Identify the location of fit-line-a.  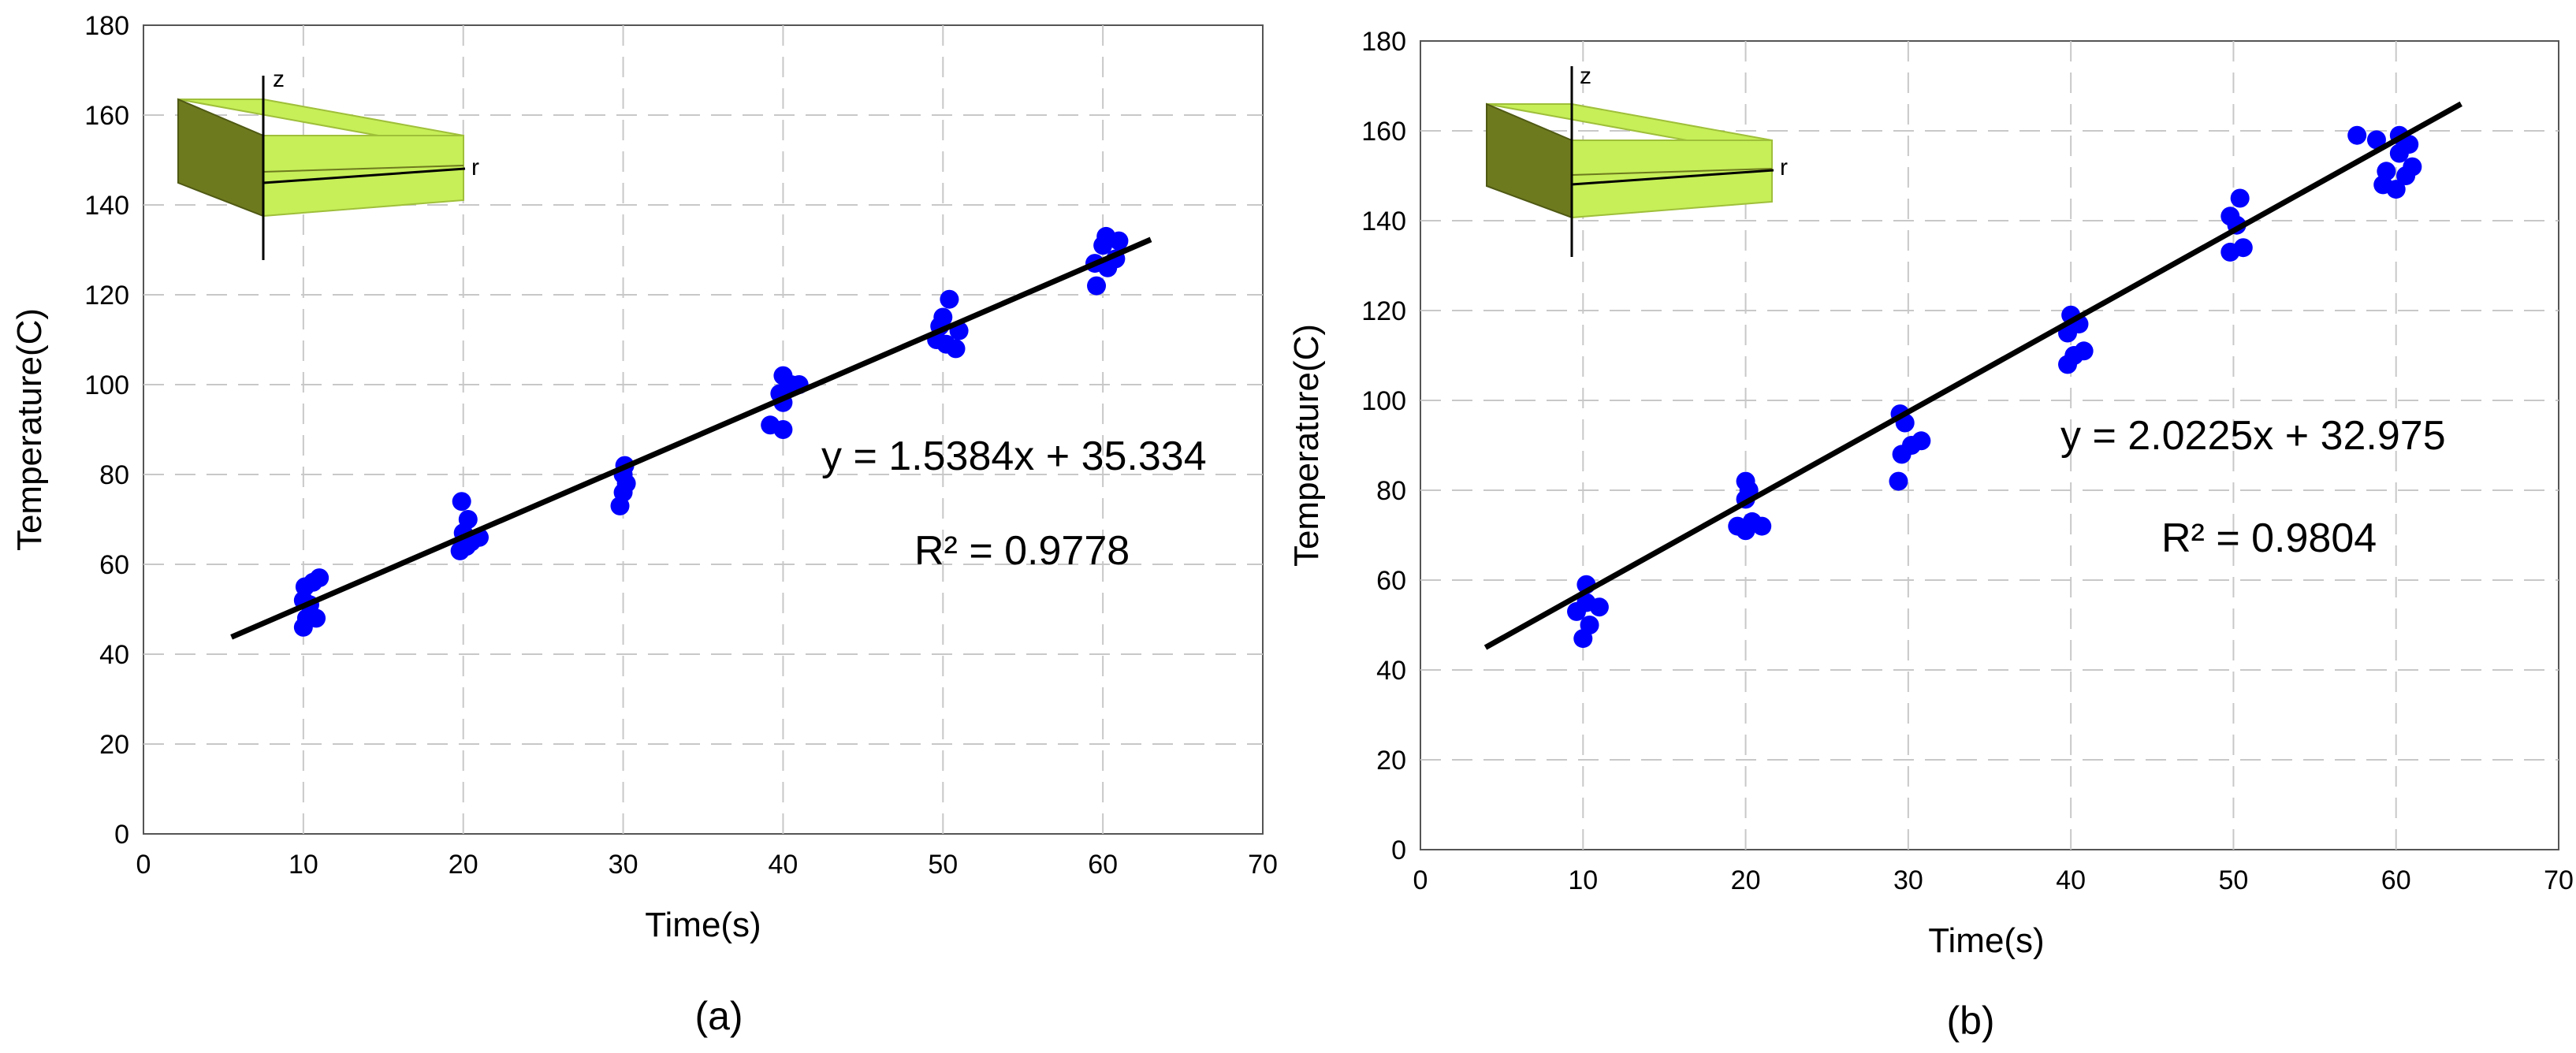
(691, 438).